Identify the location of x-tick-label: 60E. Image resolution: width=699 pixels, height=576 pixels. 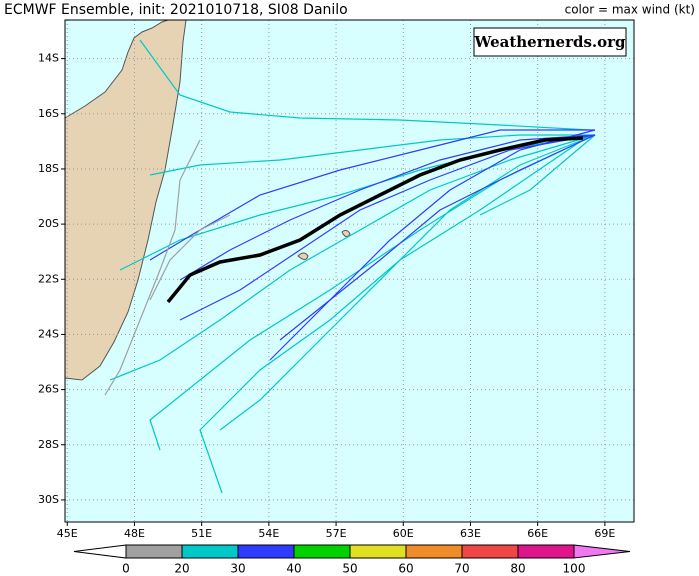
(403, 533).